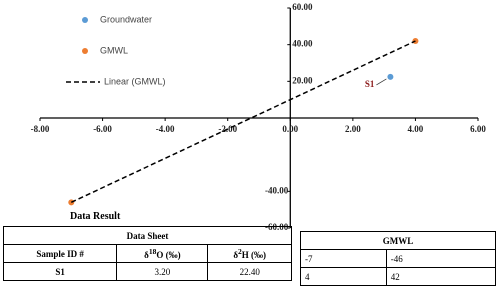 Image resolution: width=500 pixels, height=295 pixels. What do you see at coordinates (162, 271) in the screenshot?
I see `cell: 3.20` at bounding box center [162, 271].